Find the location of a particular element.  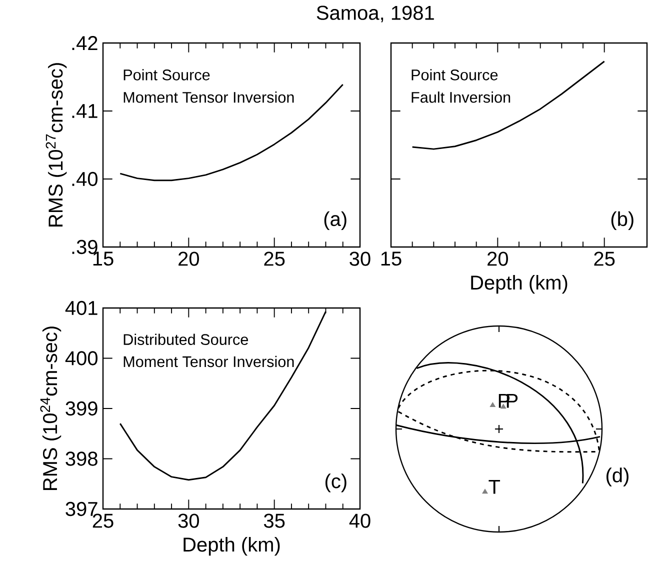

annotation: (b) is located at coordinates (622, 220).